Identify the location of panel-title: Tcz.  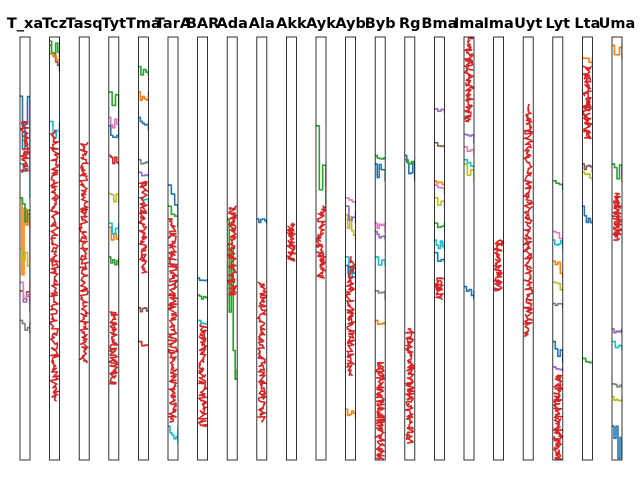
(54, 24).